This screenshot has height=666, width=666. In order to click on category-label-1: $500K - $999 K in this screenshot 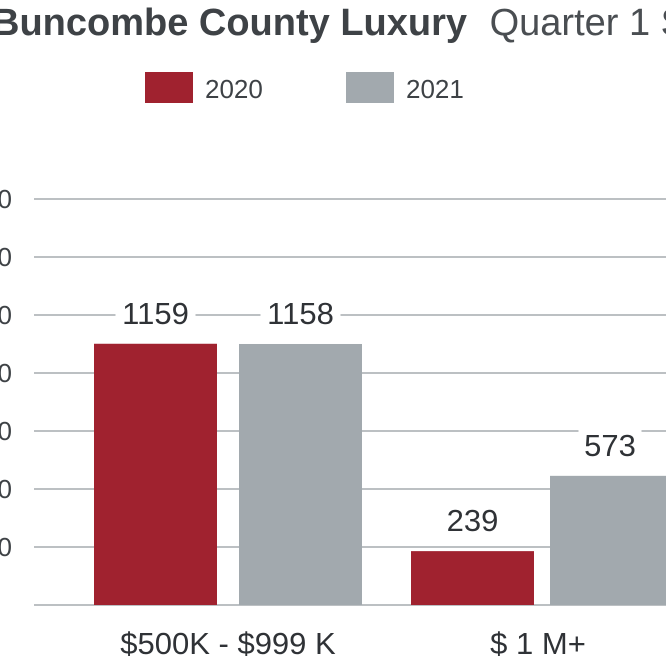, I will do `click(228, 643)`.